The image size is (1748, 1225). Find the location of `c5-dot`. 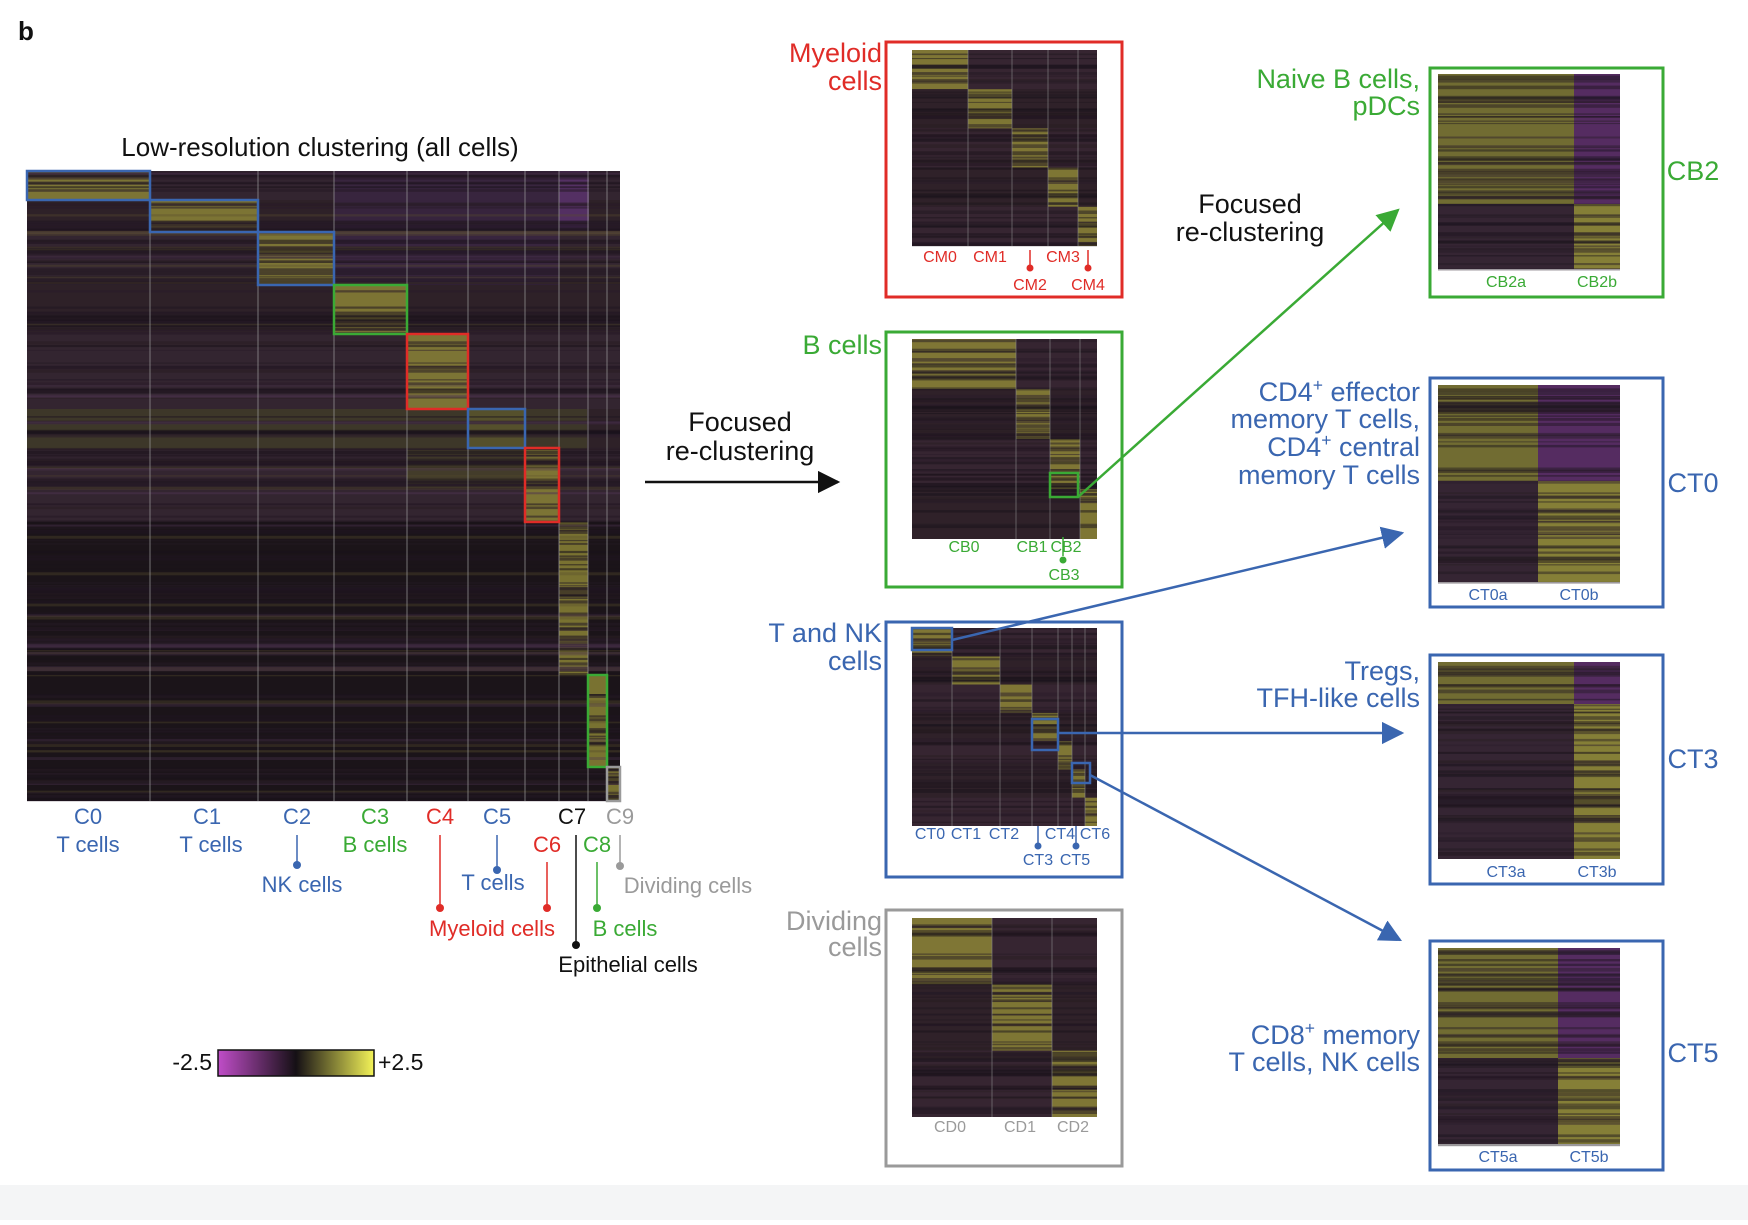

c5-dot is located at coordinates (497, 870).